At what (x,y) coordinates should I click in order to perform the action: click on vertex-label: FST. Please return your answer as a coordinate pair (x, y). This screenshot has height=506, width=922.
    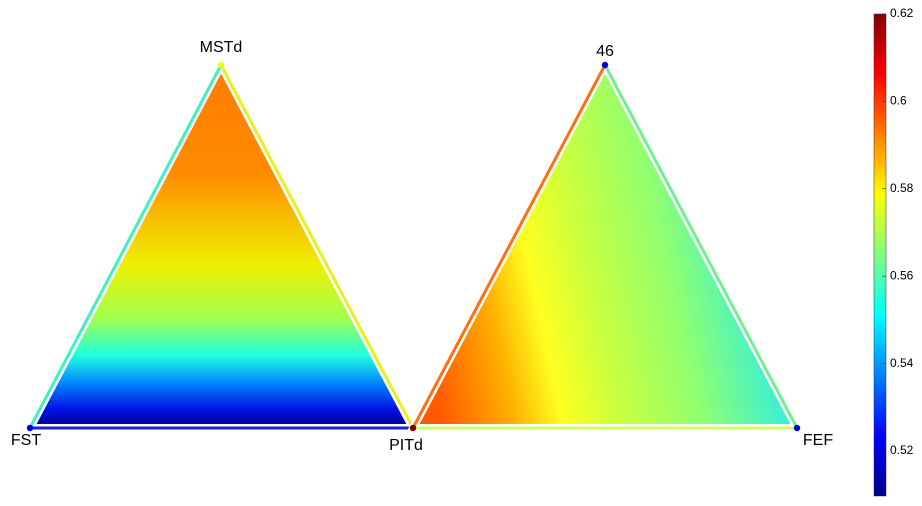
    Looking at the image, I should click on (26, 440).